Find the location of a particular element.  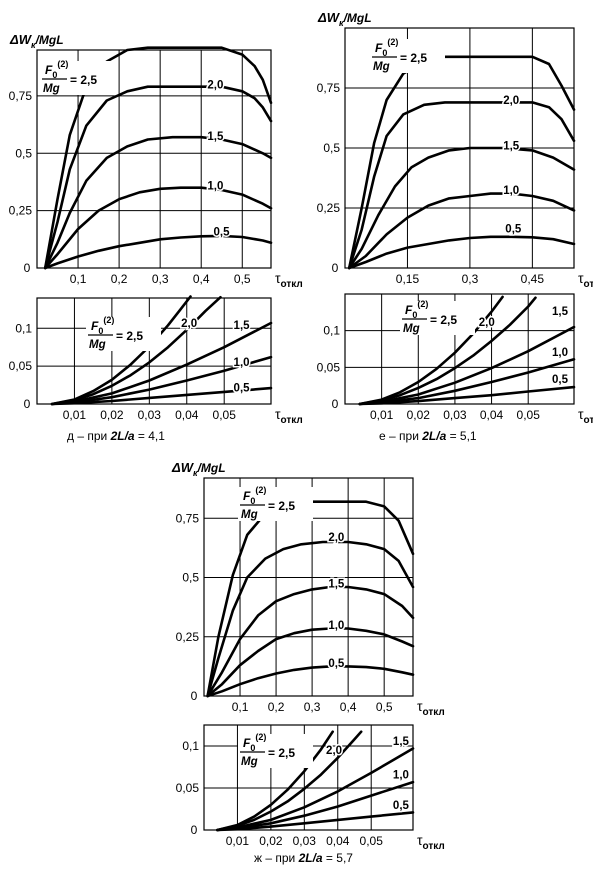

label-part: ж – при is located at coordinates (276, 858).